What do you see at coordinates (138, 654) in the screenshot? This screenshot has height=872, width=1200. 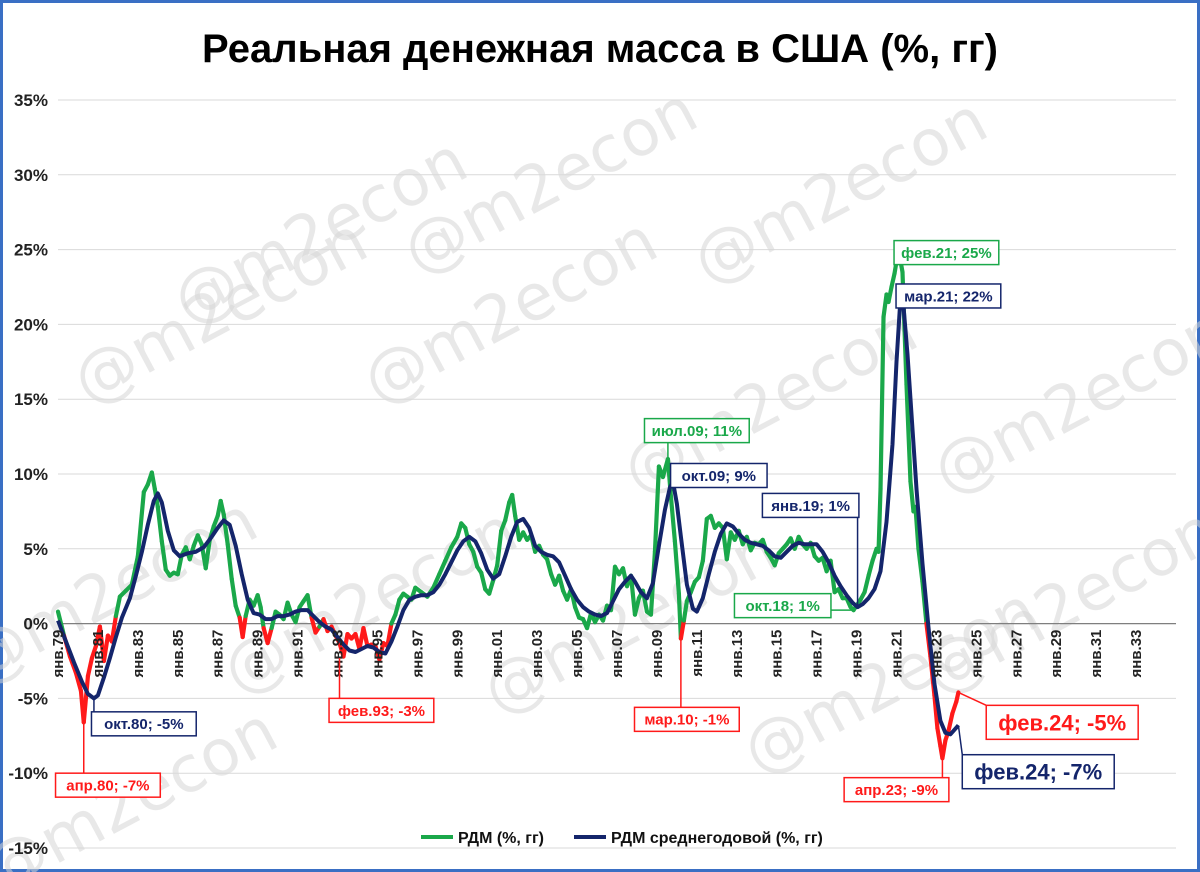 I see `x-tick-label: янв.83` at bounding box center [138, 654].